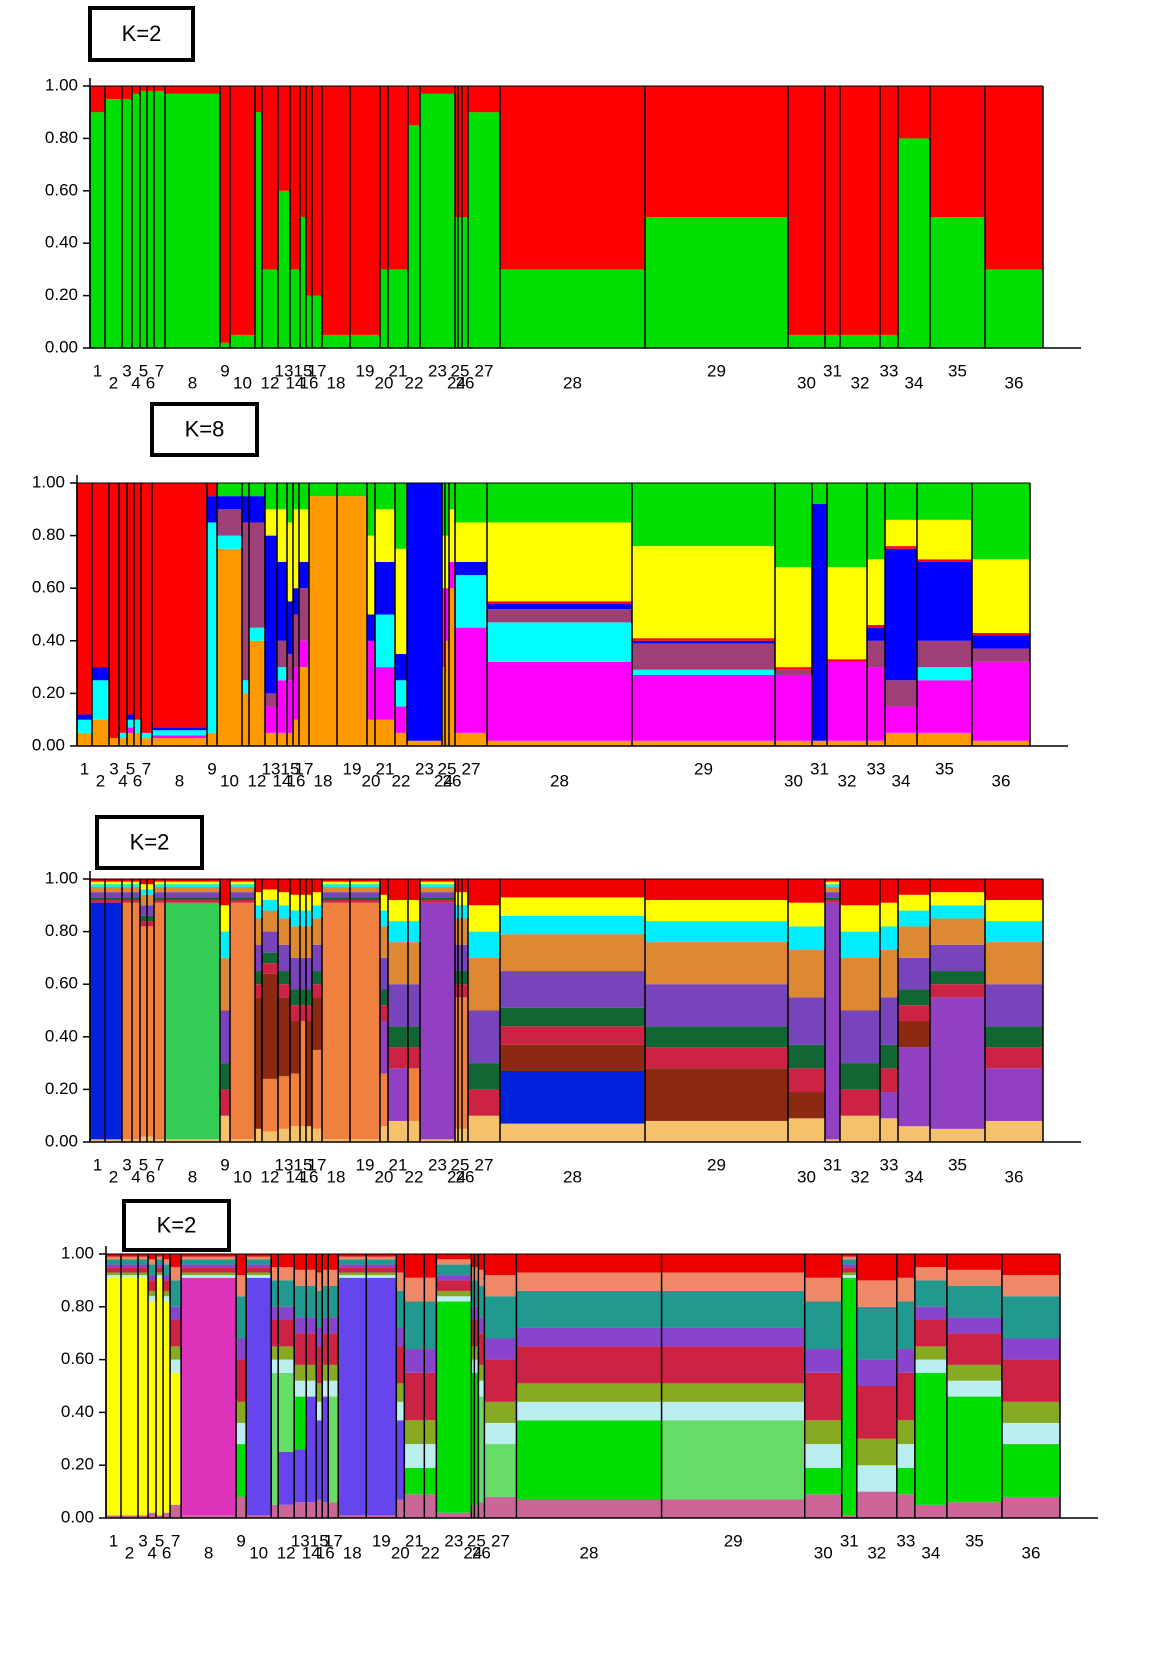  Describe the element at coordinates (150, 1176) in the screenshot. I see `population-label: 6` at that location.